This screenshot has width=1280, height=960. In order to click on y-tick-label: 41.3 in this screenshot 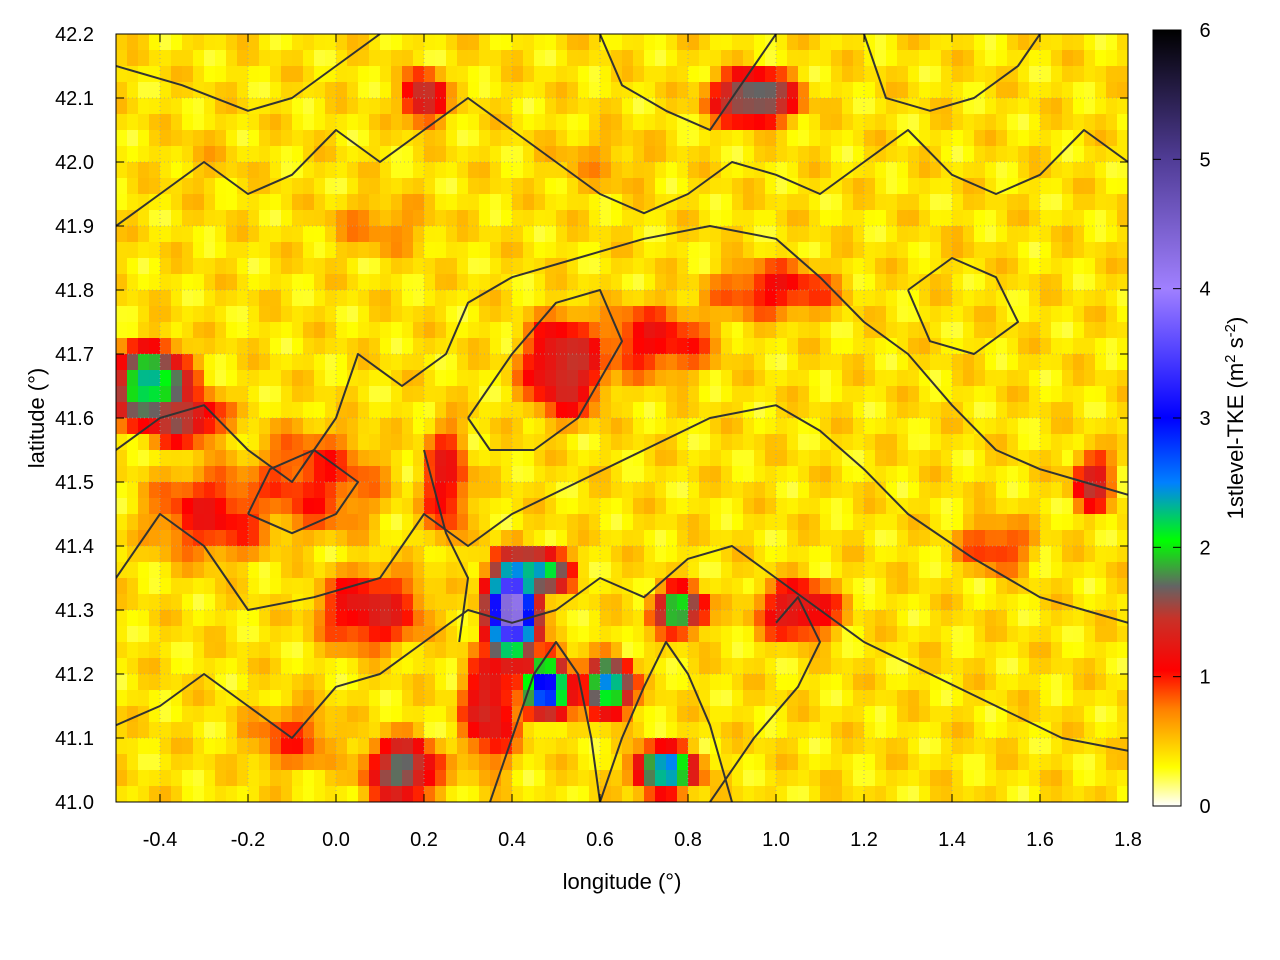, I will do `click(74, 611)`.